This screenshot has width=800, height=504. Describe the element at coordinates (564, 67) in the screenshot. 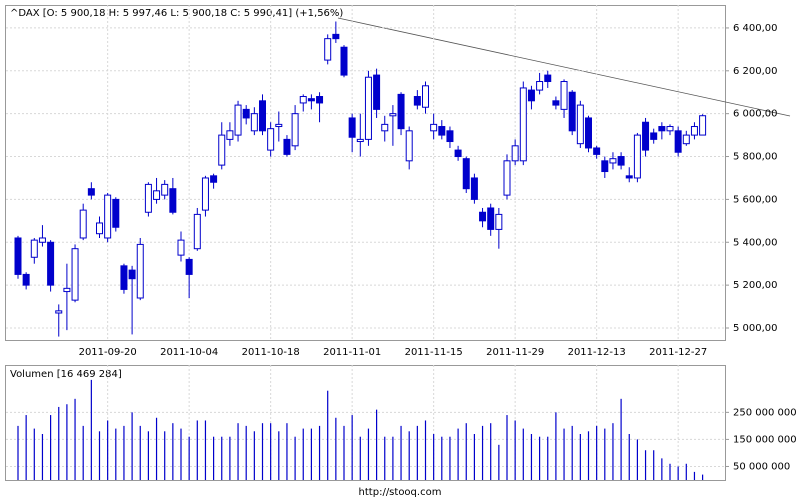

I see `trend-line` at that location.